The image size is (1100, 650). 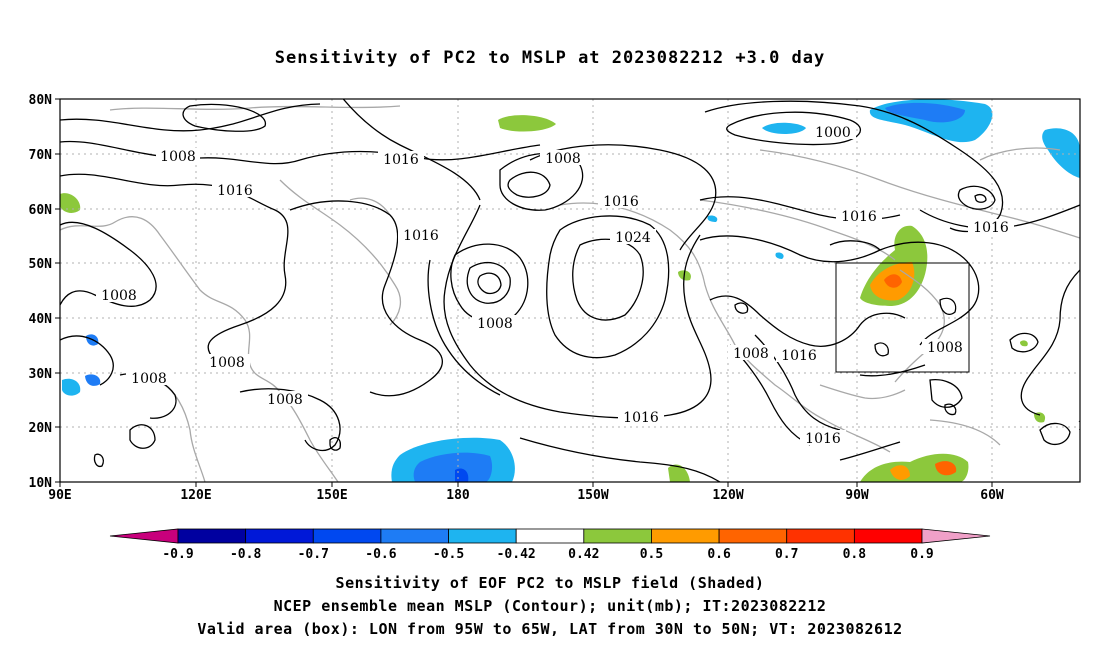 I want to click on lon-label-180: 180, so click(x=458, y=495).